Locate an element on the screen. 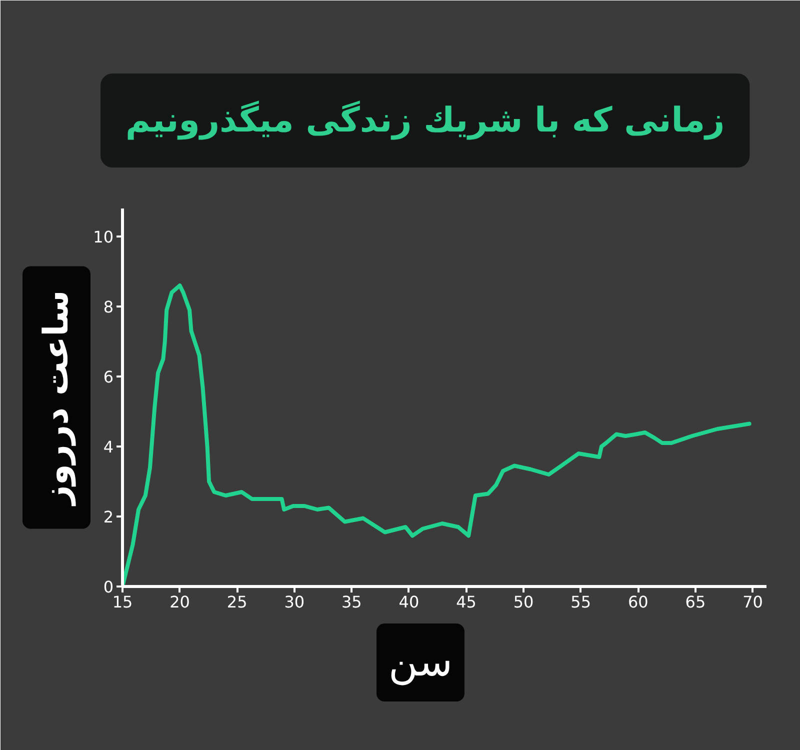 Image resolution: width=800 pixels, height=750 pixels. x-tick-label: 20 is located at coordinates (180, 602).